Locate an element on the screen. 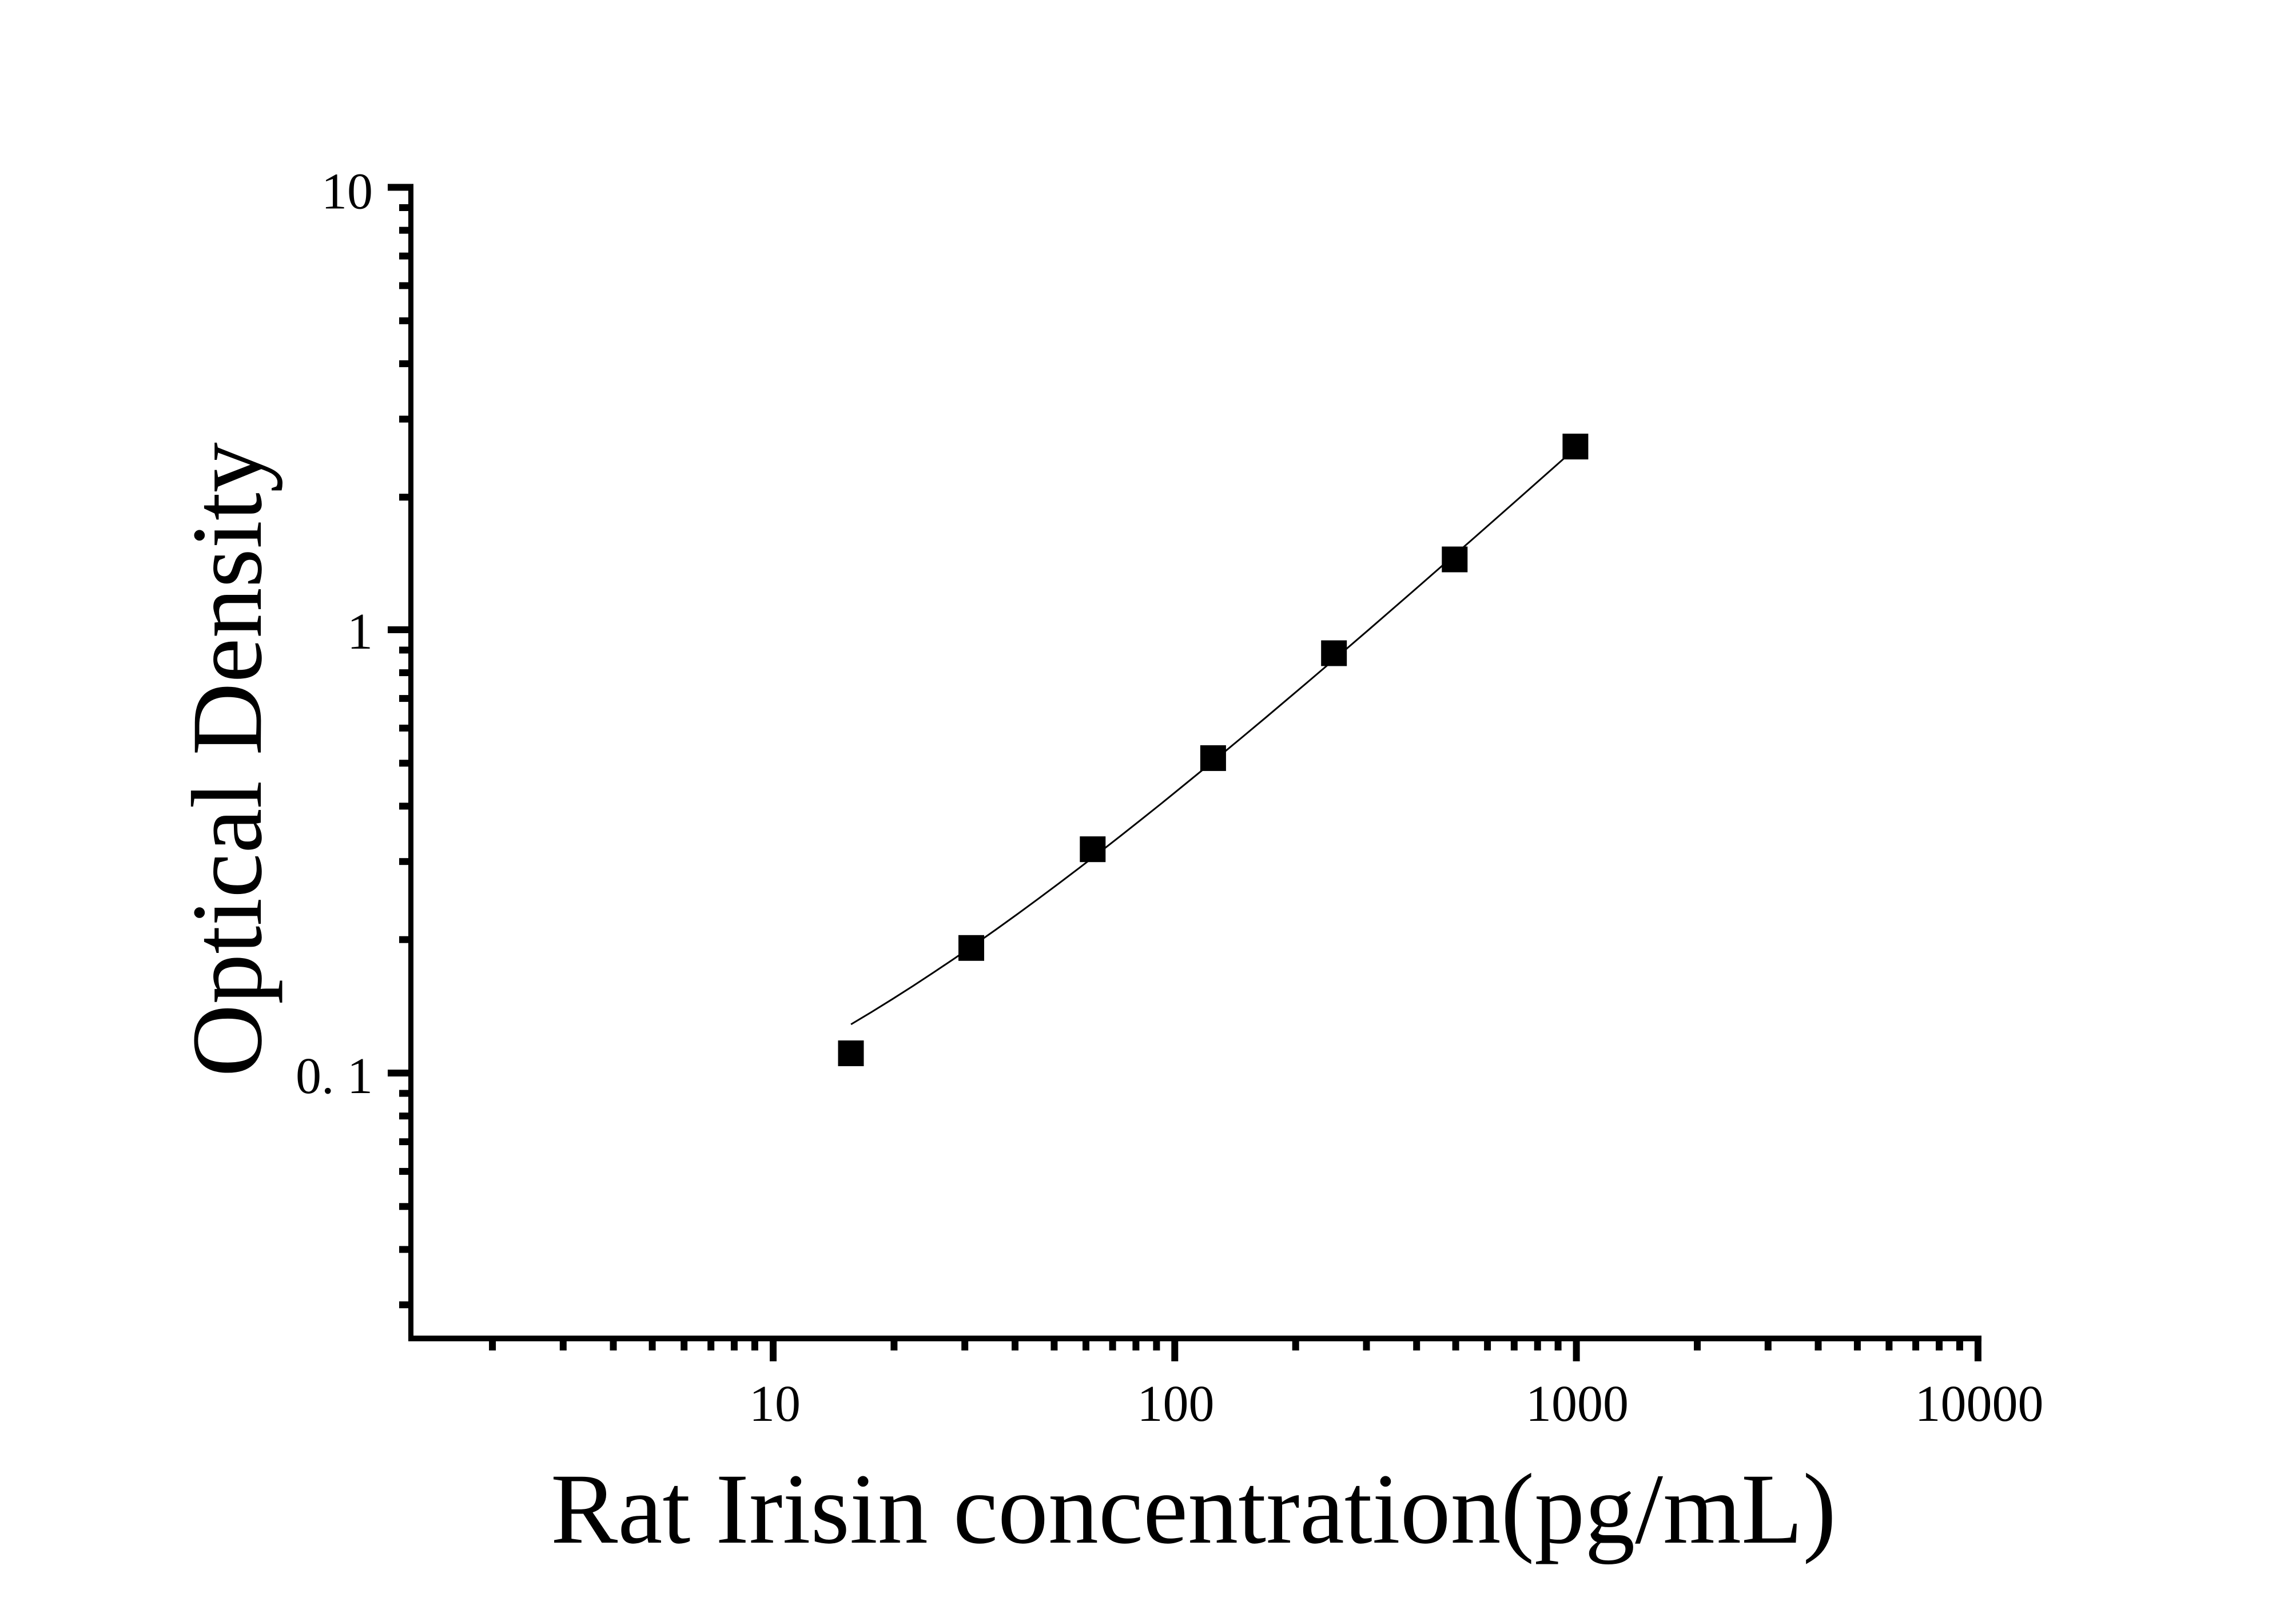 This screenshot has height=1605, width=2296. svg-text: 10000 is located at coordinates (1980, 1404).